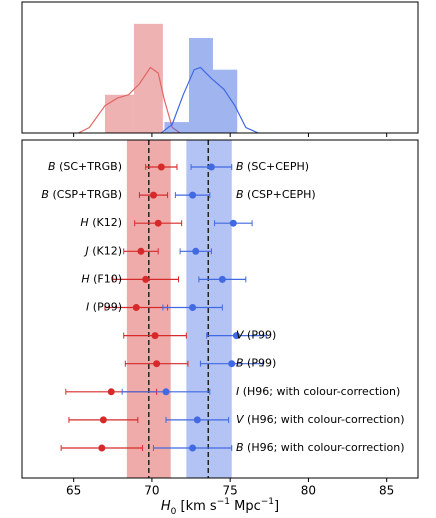 The width and height of the screenshot is (436, 518). What do you see at coordinates (166, 506) in the screenshot?
I see `x-label-symbol: H` at bounding box center [166, 506].